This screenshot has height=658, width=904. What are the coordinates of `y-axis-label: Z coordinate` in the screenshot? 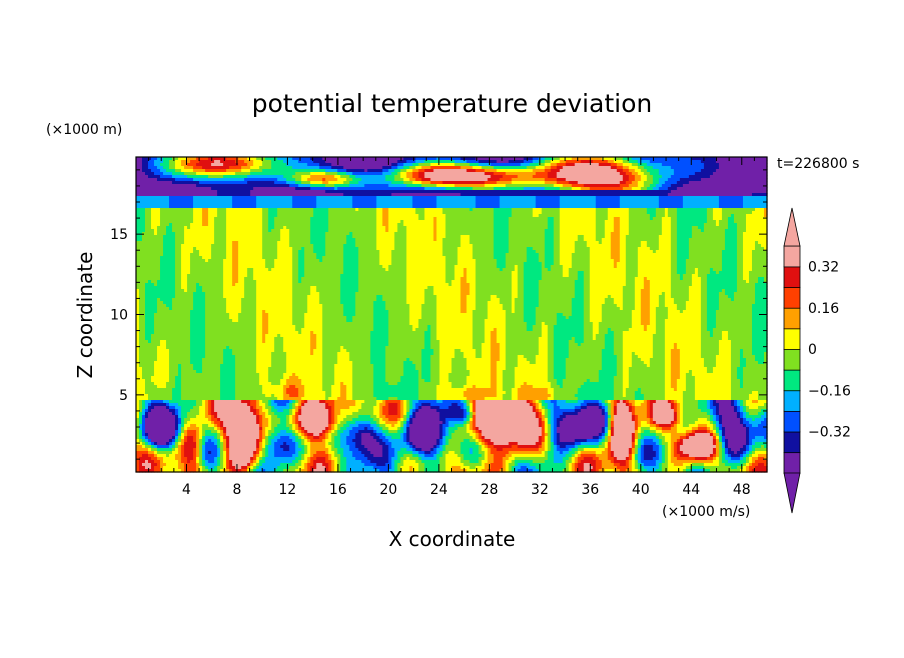 It's located at (85, 315).